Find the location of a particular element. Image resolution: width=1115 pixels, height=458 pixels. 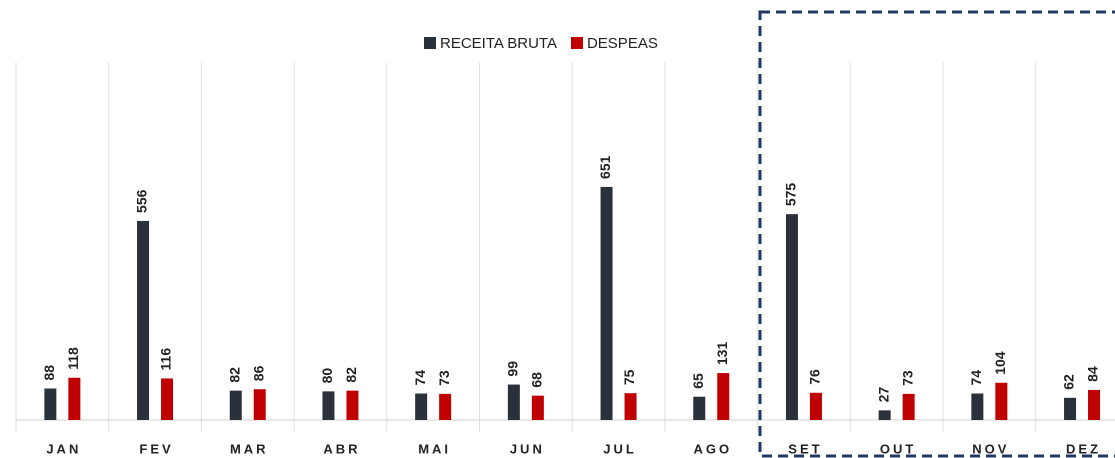

x-tick-label: MAI is located at coordinates (434, 448).